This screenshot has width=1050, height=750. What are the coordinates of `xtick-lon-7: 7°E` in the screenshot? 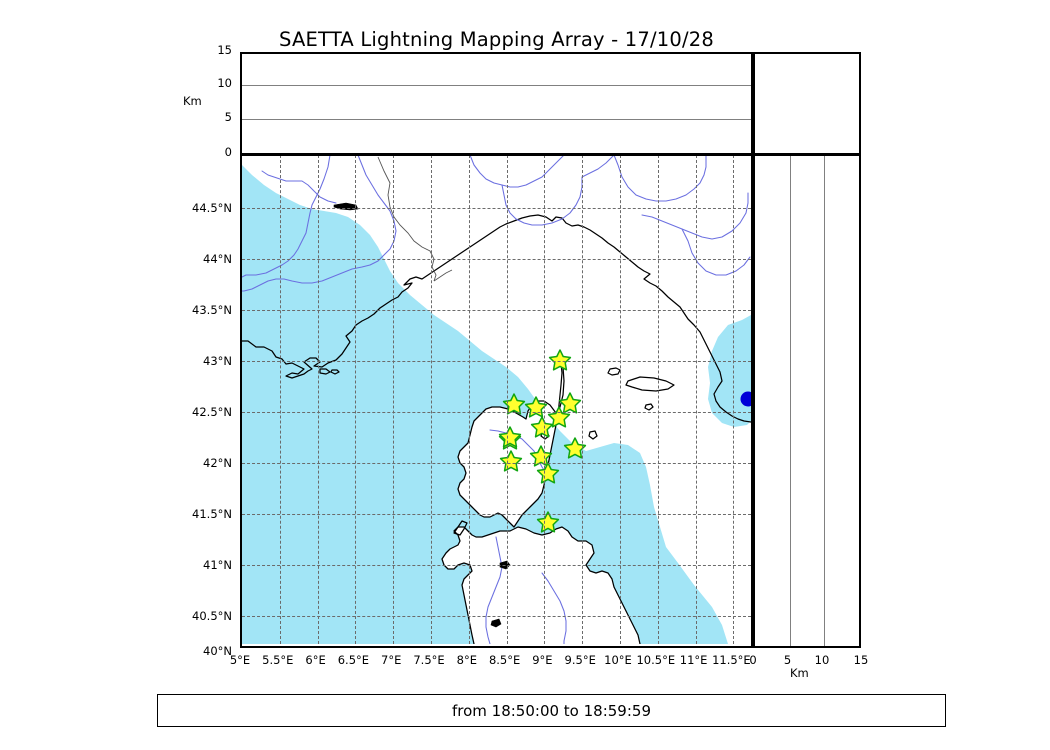 It's located at (391, 660).